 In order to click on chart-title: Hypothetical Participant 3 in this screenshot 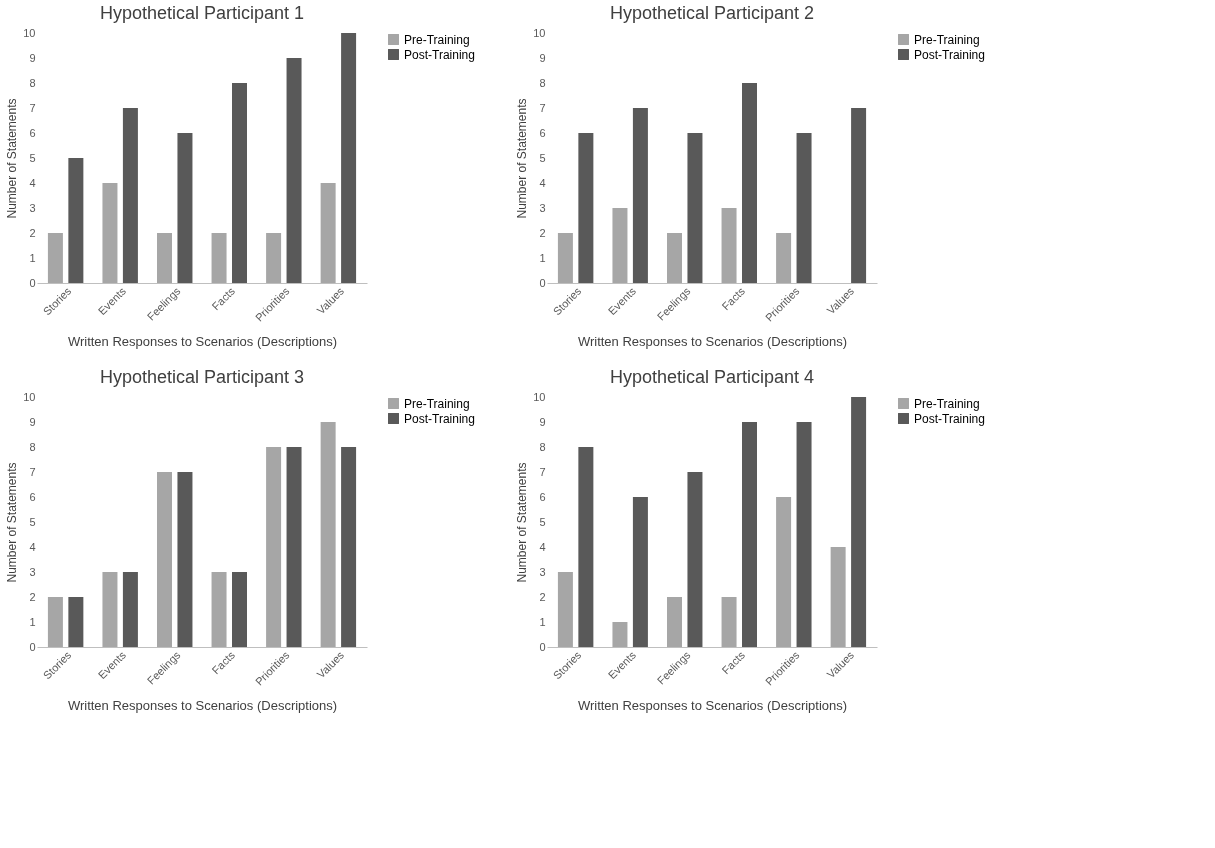, I will do `click(202, 377)`.